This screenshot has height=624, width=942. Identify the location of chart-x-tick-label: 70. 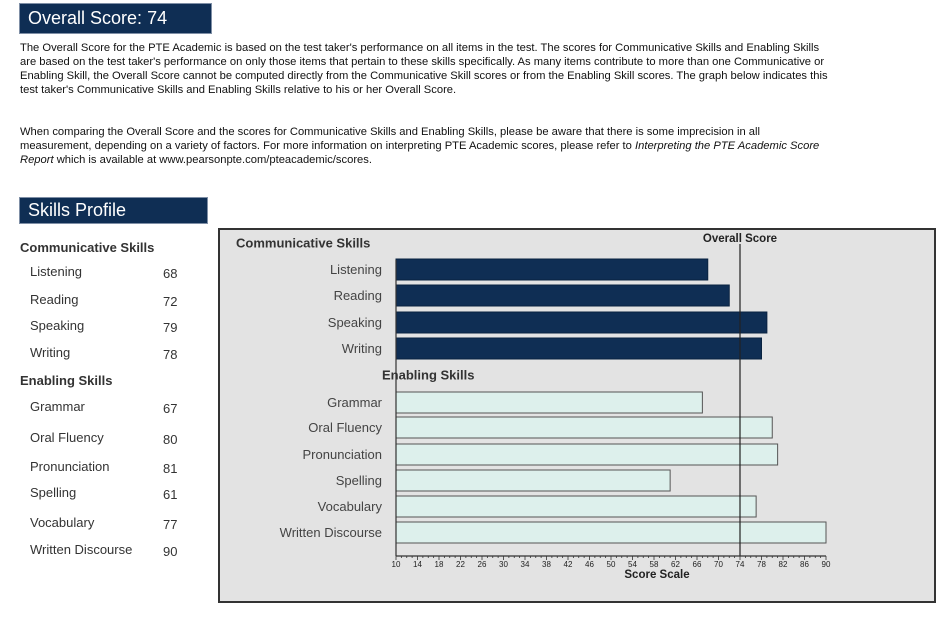
(718, 564).